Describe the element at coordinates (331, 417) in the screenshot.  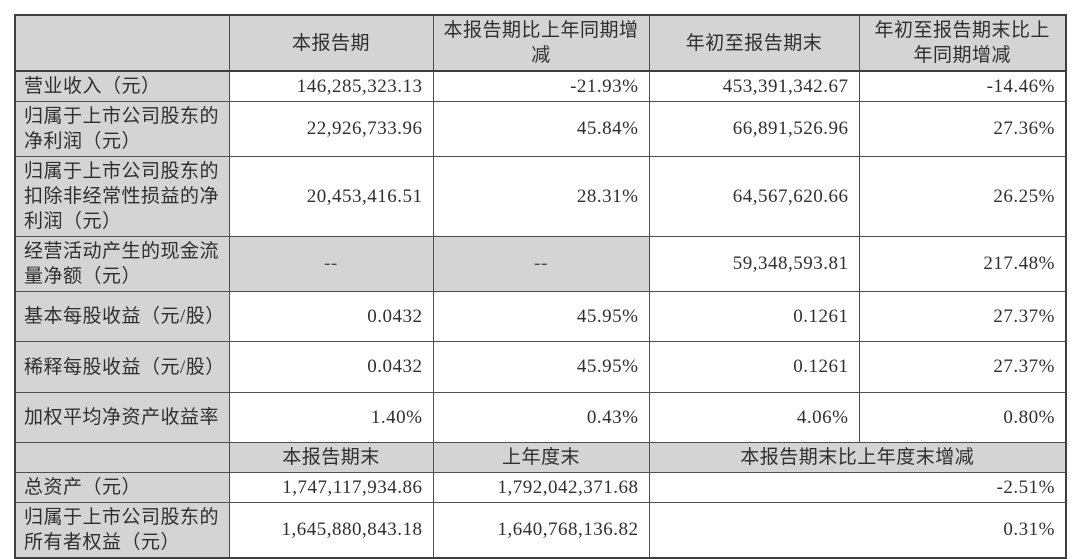
I see `cell-value: 1.40%` at that location.